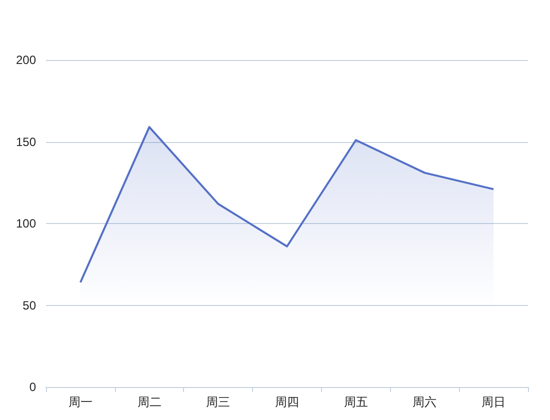 The width and height of the screenshot is (550, 420). What do you see at coordinates (494, 402) in the screenshot?
I see `x-tick-label: 周日` at bounding box center [494, 402].